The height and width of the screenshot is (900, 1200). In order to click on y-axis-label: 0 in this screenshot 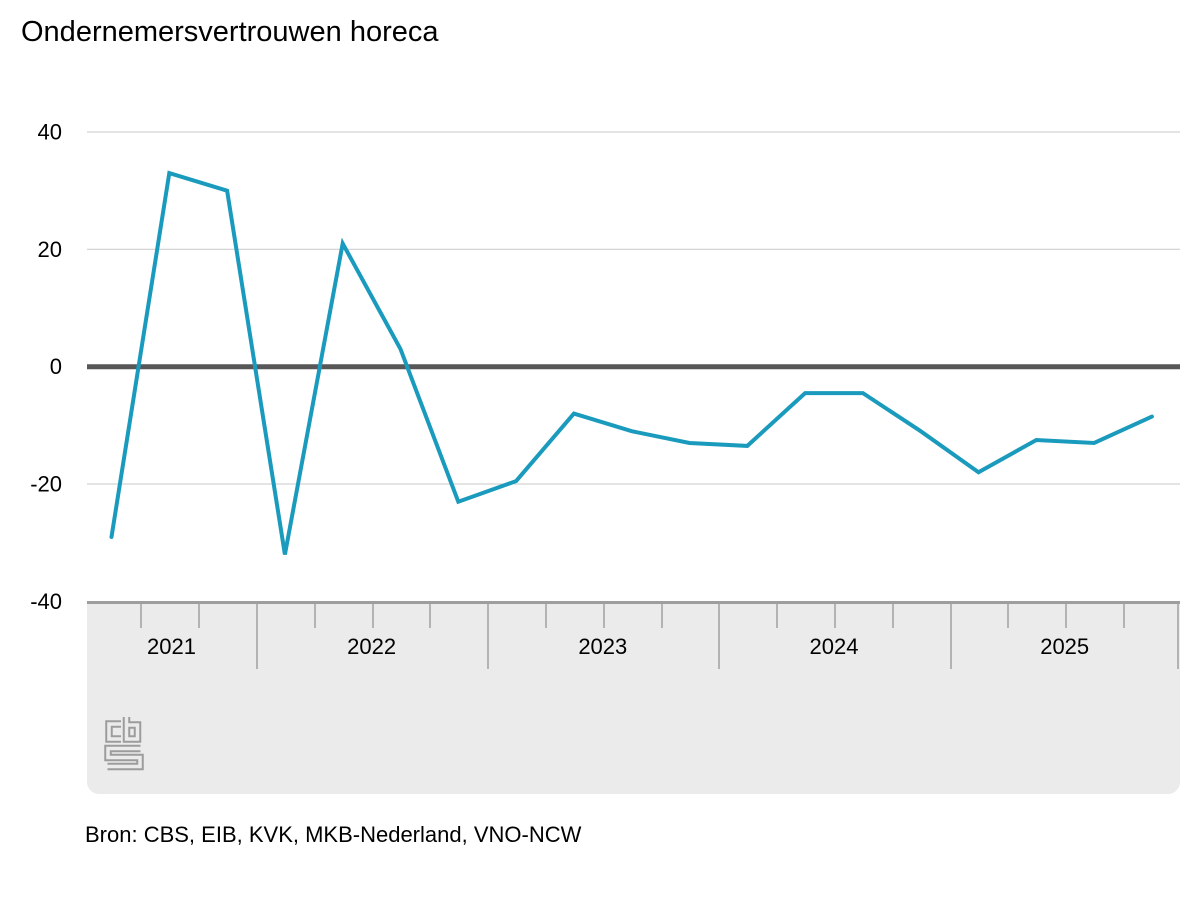, I will do `click(56, 366)`.